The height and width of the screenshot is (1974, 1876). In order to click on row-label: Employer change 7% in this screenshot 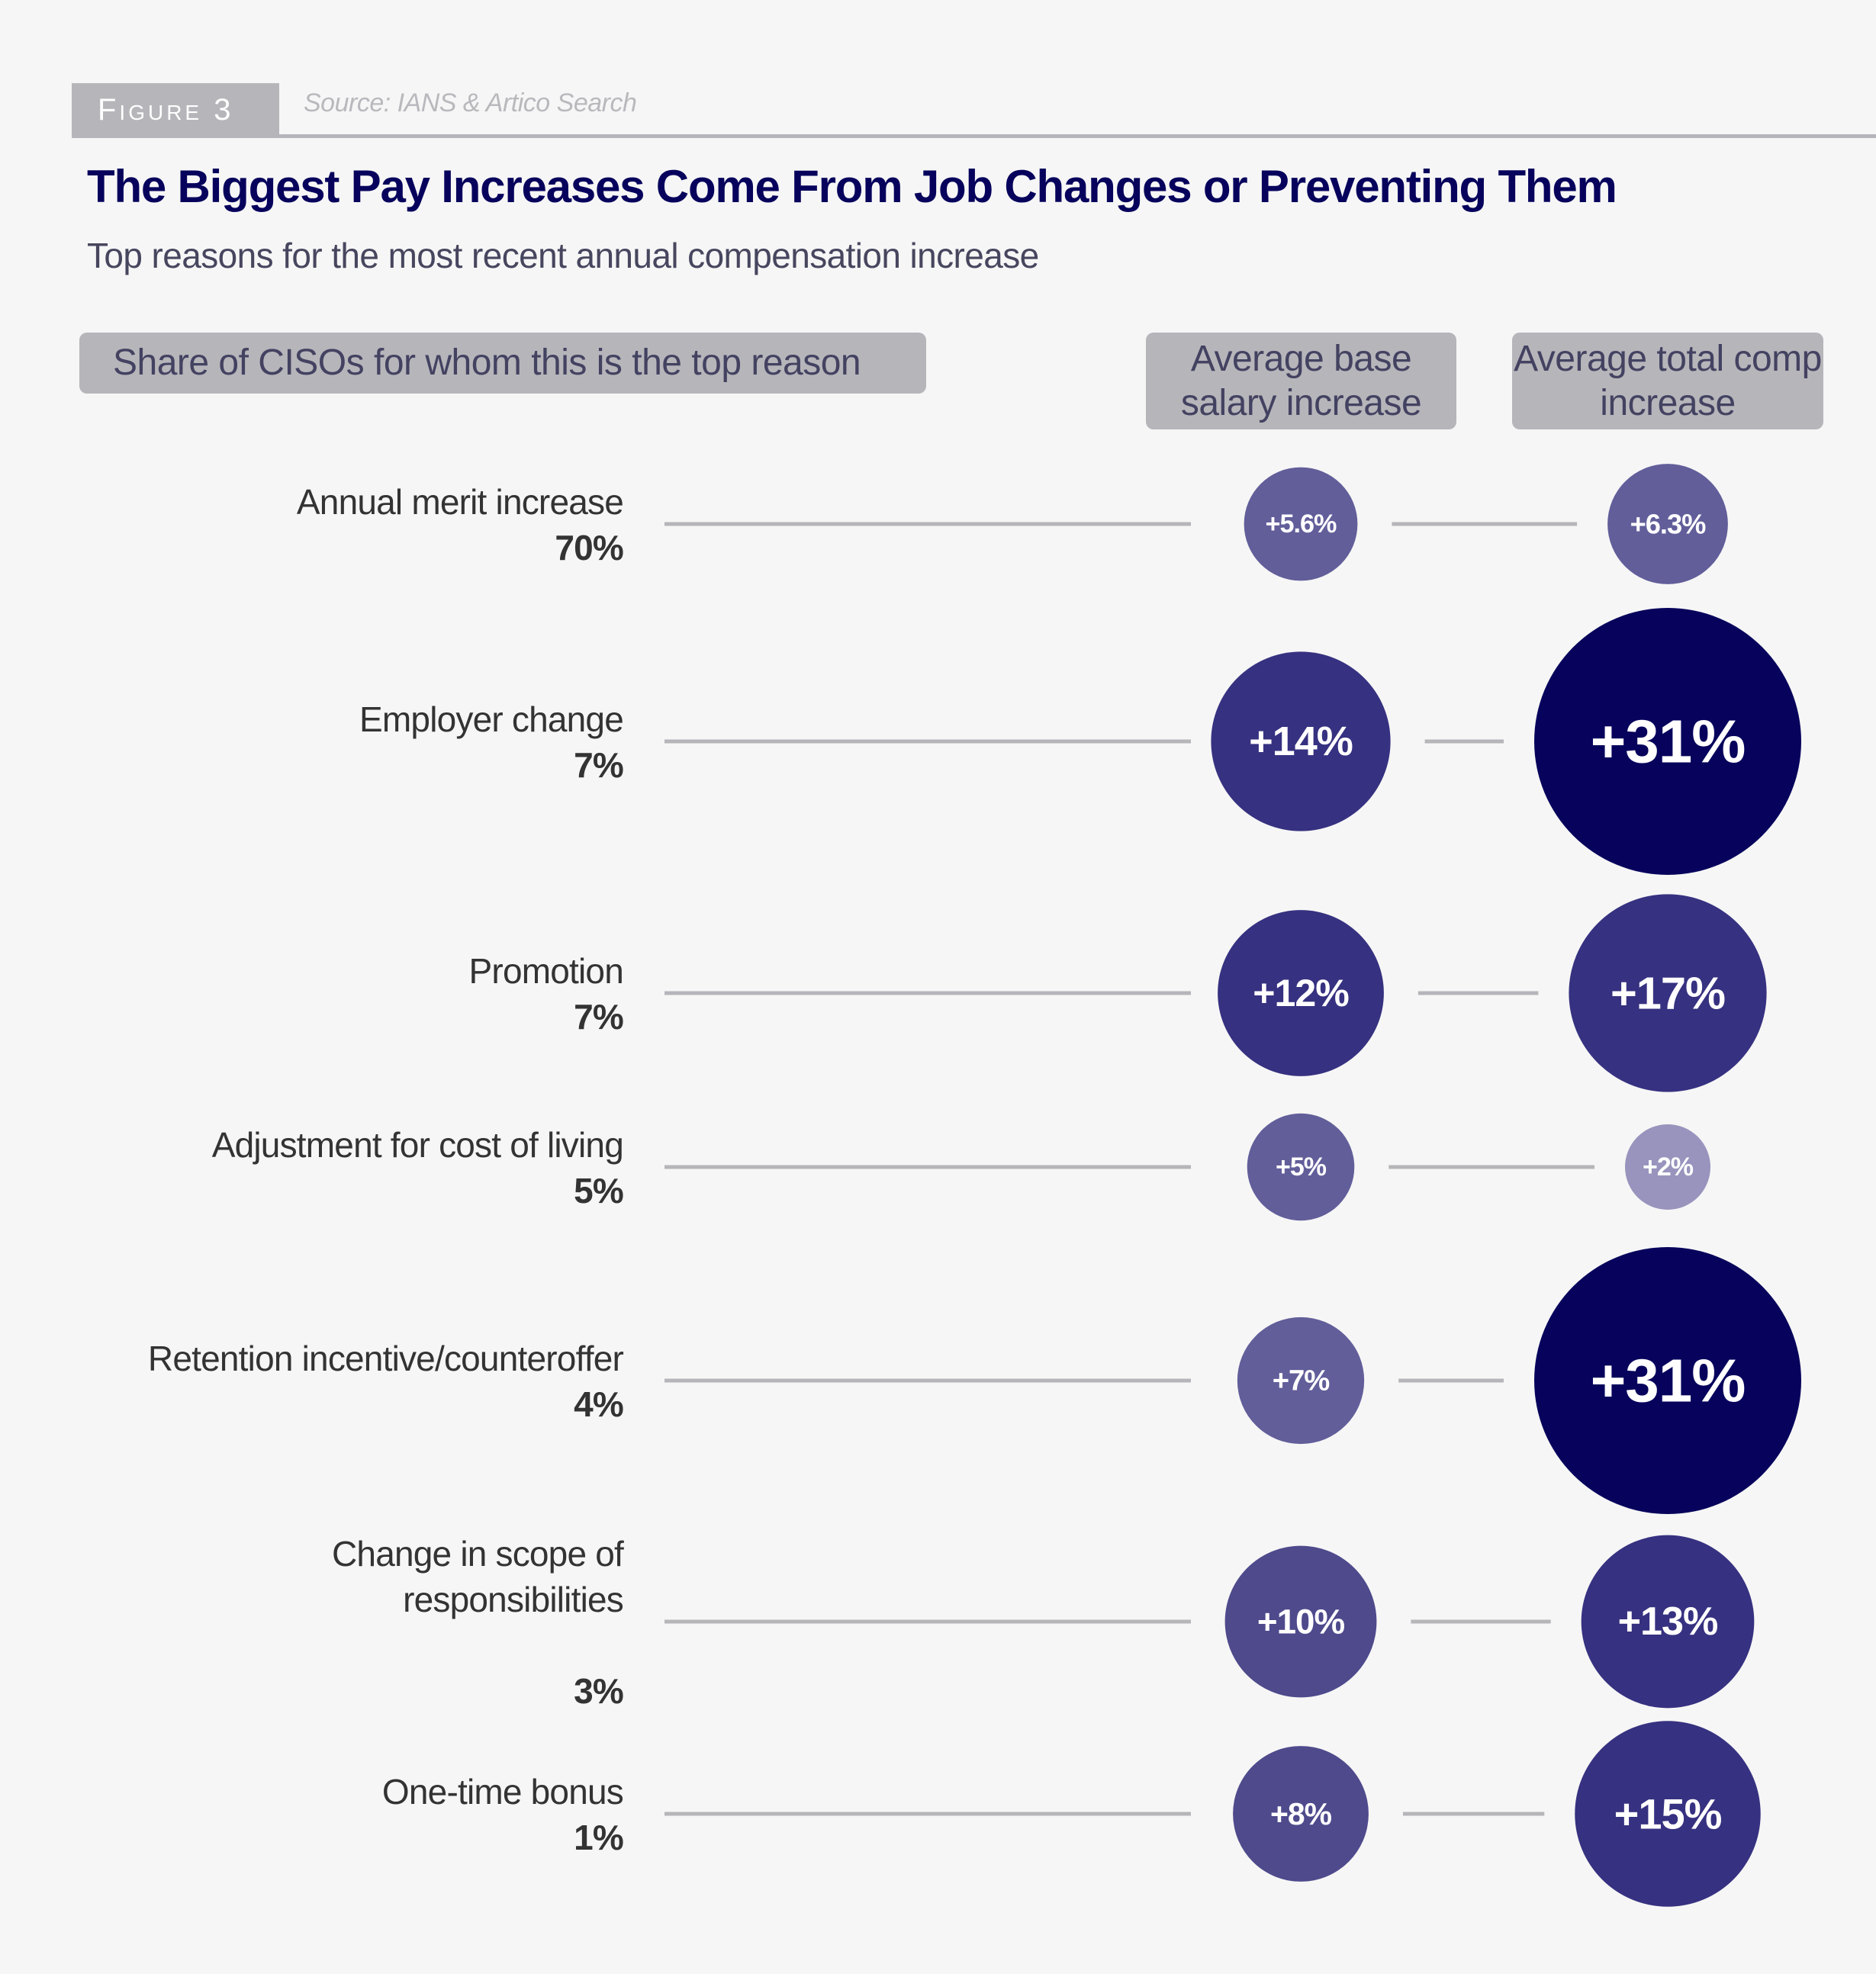, I will do `click(492, 743)`.